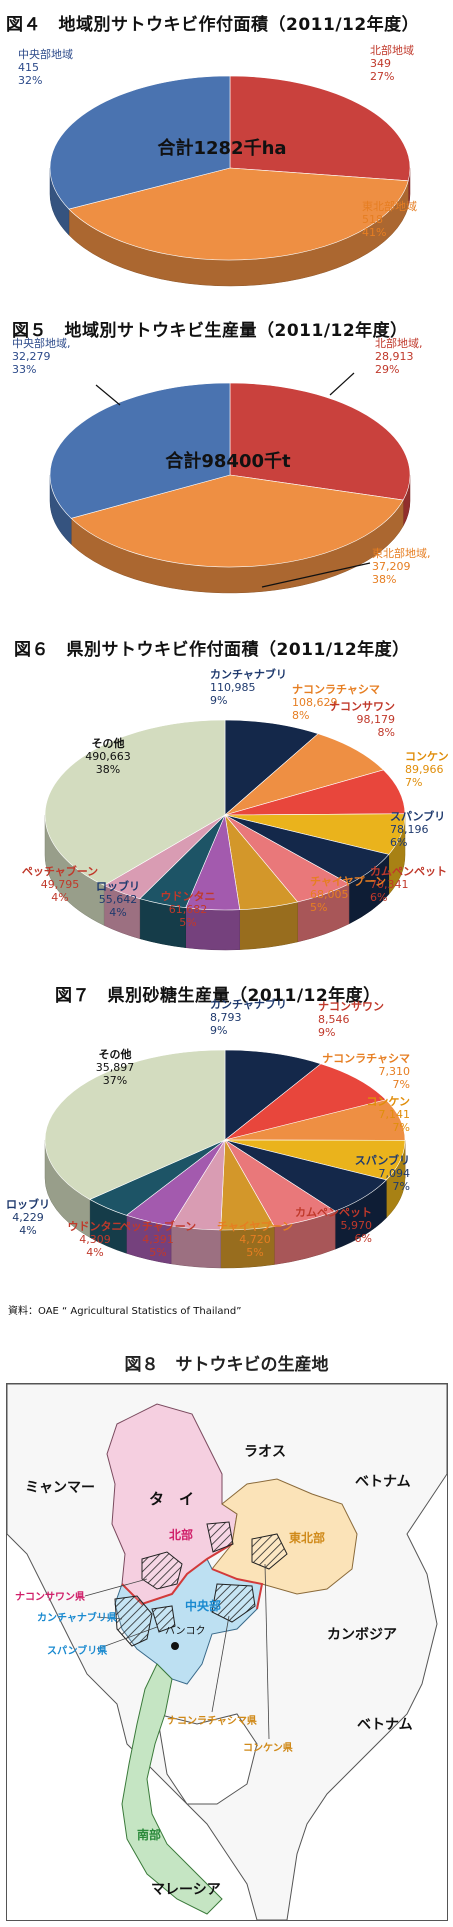 This screenshot has height=1927, width=453. I want to click on slice-label-percent: 32%, so click(30, 80).